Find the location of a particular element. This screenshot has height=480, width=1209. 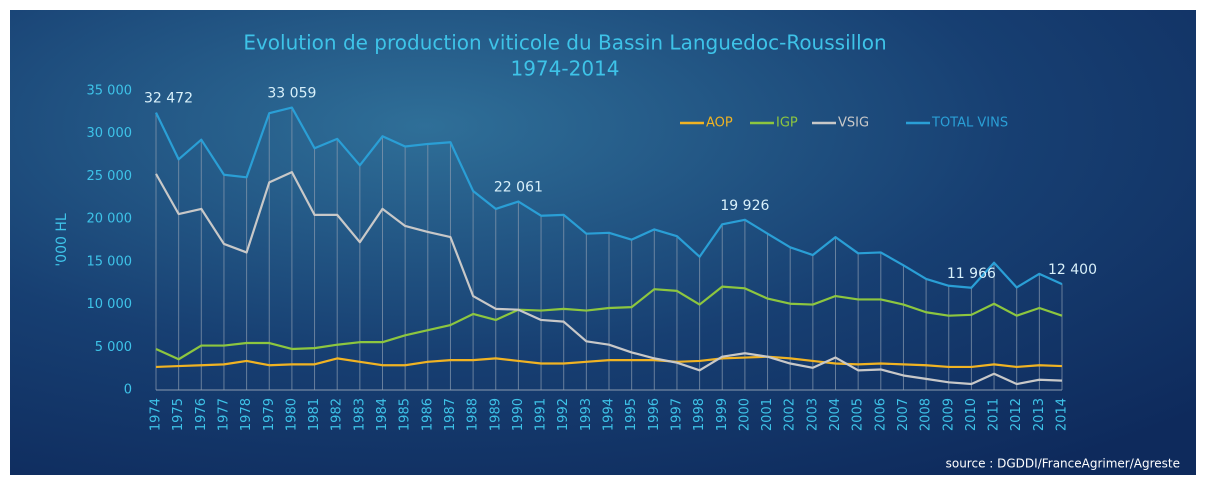

source: source : DGDDI/FranceAgrimer/Agreste is located at coordinates (1063, 464).